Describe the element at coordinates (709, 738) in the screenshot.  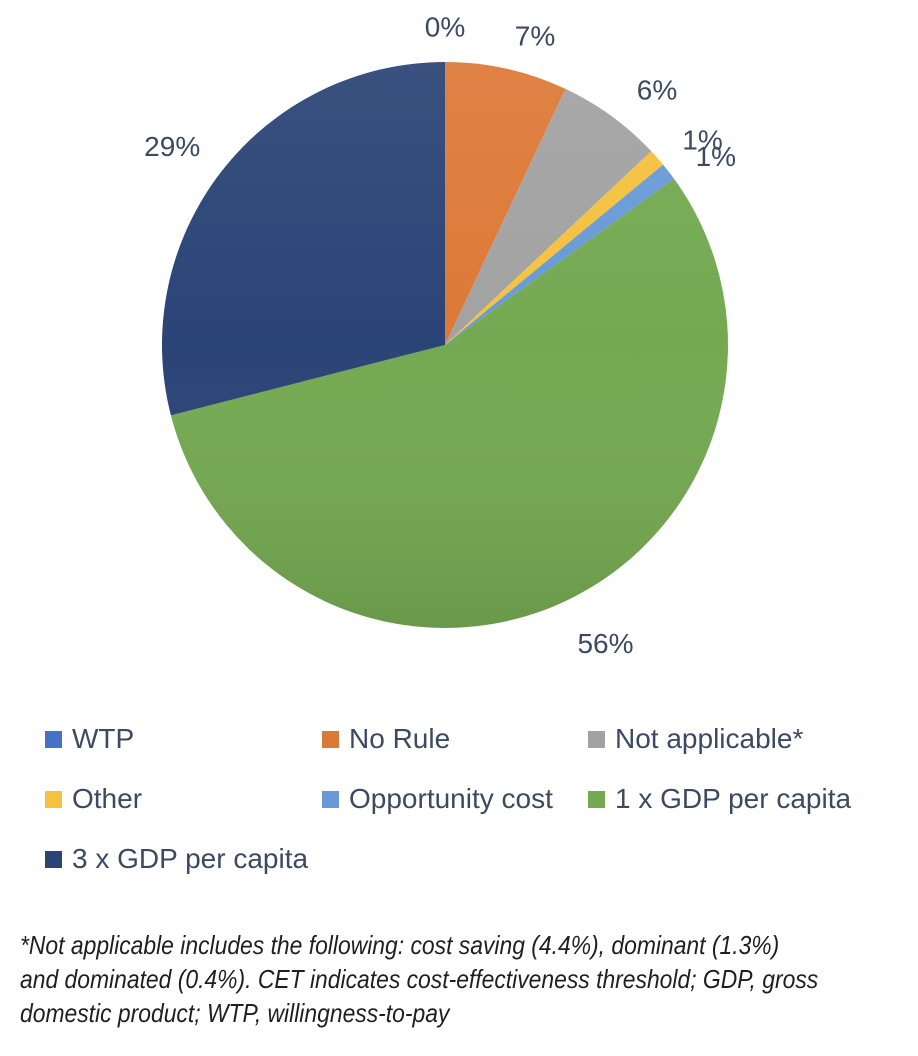
I see `legend-label: Not applicable*` at that location.